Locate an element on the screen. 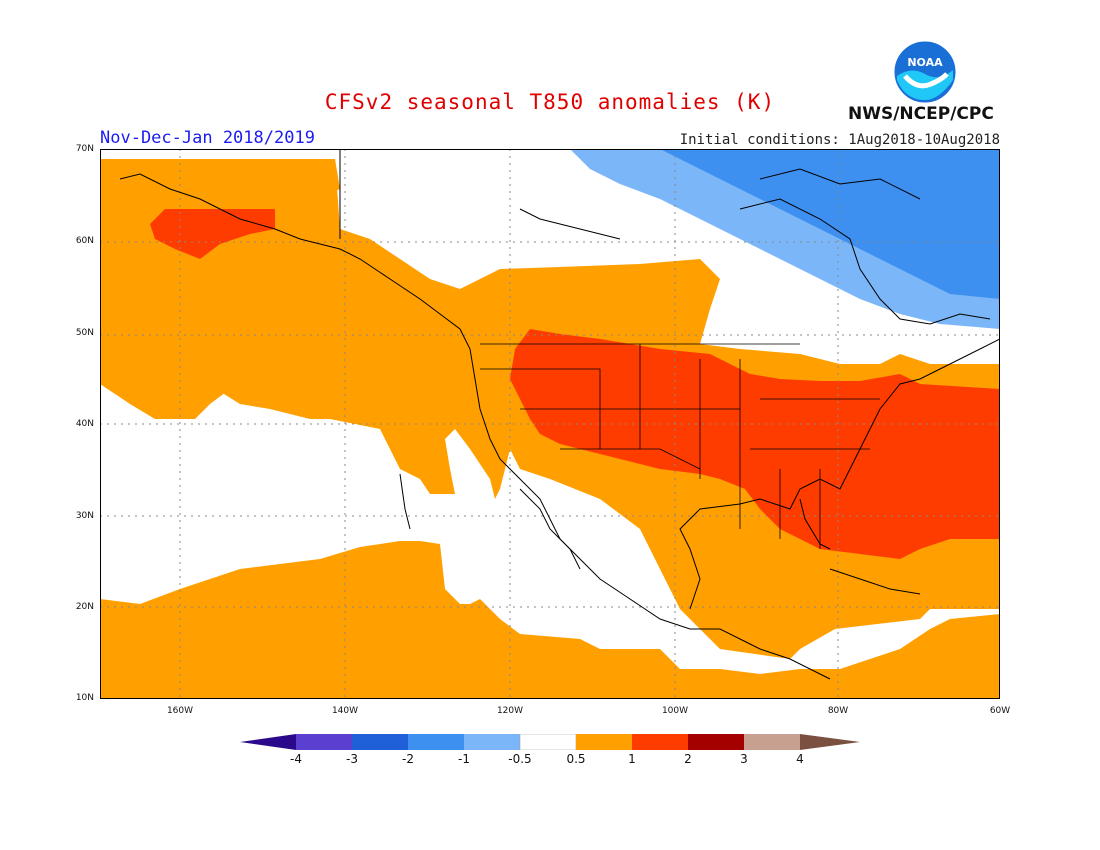 This screenshot has width=1100, height=850. lon-label: 80W is located at coordinates (838, 711).